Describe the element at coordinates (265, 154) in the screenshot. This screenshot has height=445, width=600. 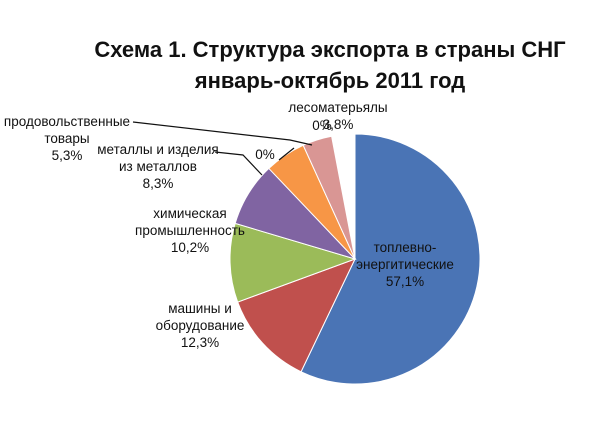
I see `label-zero-1: 0%` at that location.